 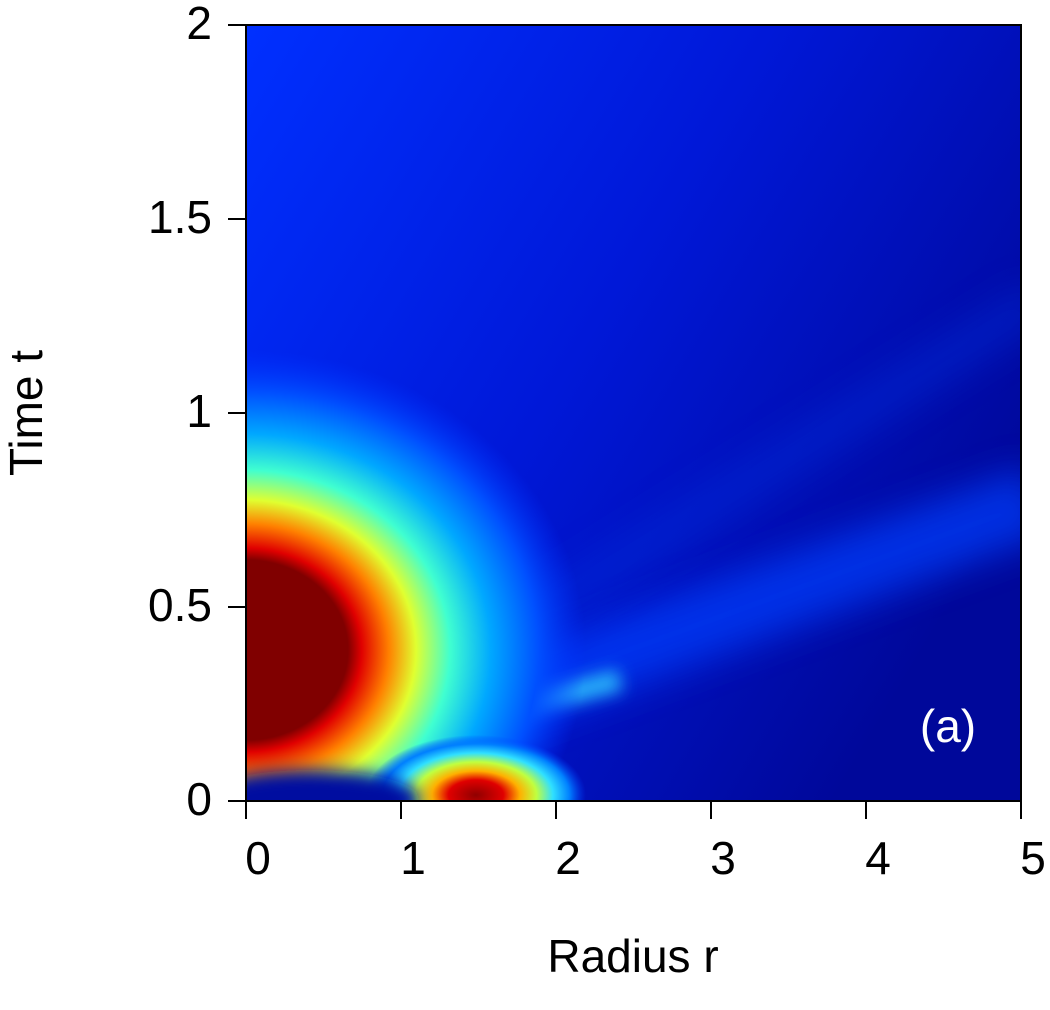 I want to click on y-tick-label: 1, so click(x=199, y=411).